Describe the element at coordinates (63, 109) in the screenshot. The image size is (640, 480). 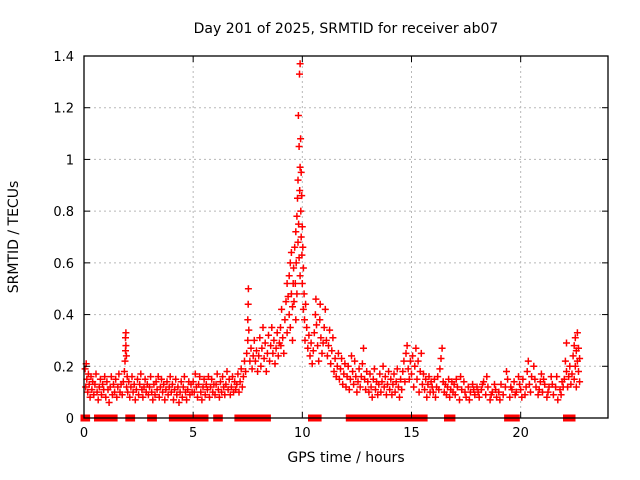
I see `y-tick-label: 1.2` at that location.